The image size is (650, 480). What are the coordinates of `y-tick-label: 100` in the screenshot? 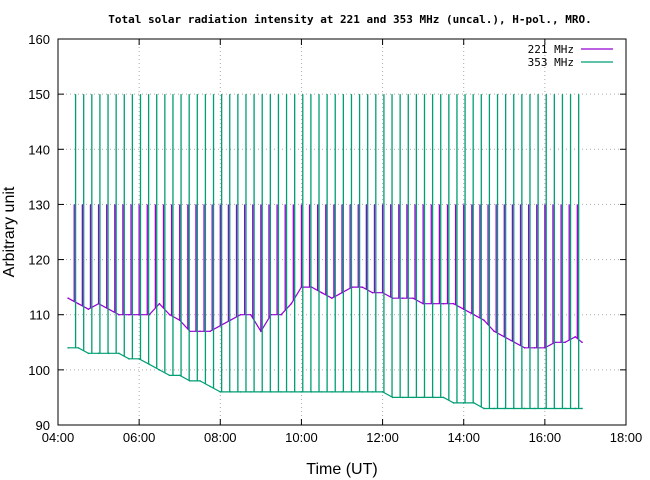 It's located at (39, 370).